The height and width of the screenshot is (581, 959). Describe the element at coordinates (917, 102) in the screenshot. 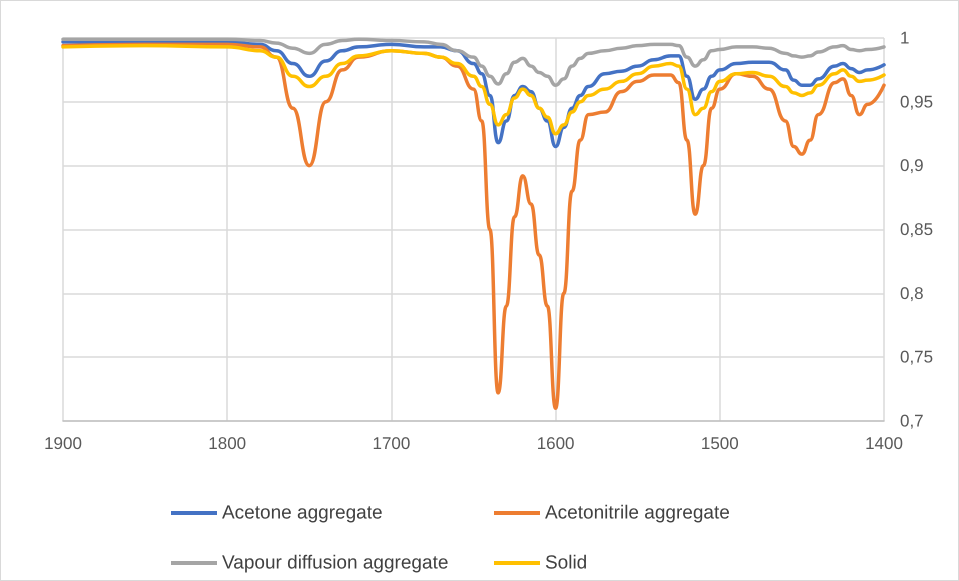

I see `y-tick-label: 0,95` at that location.